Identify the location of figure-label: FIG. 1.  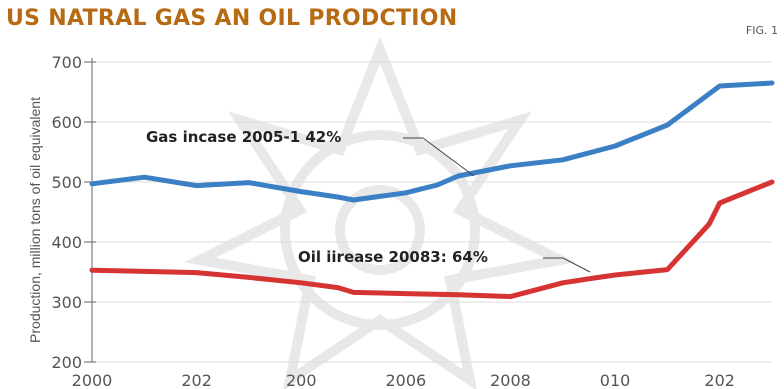
(761, 30).